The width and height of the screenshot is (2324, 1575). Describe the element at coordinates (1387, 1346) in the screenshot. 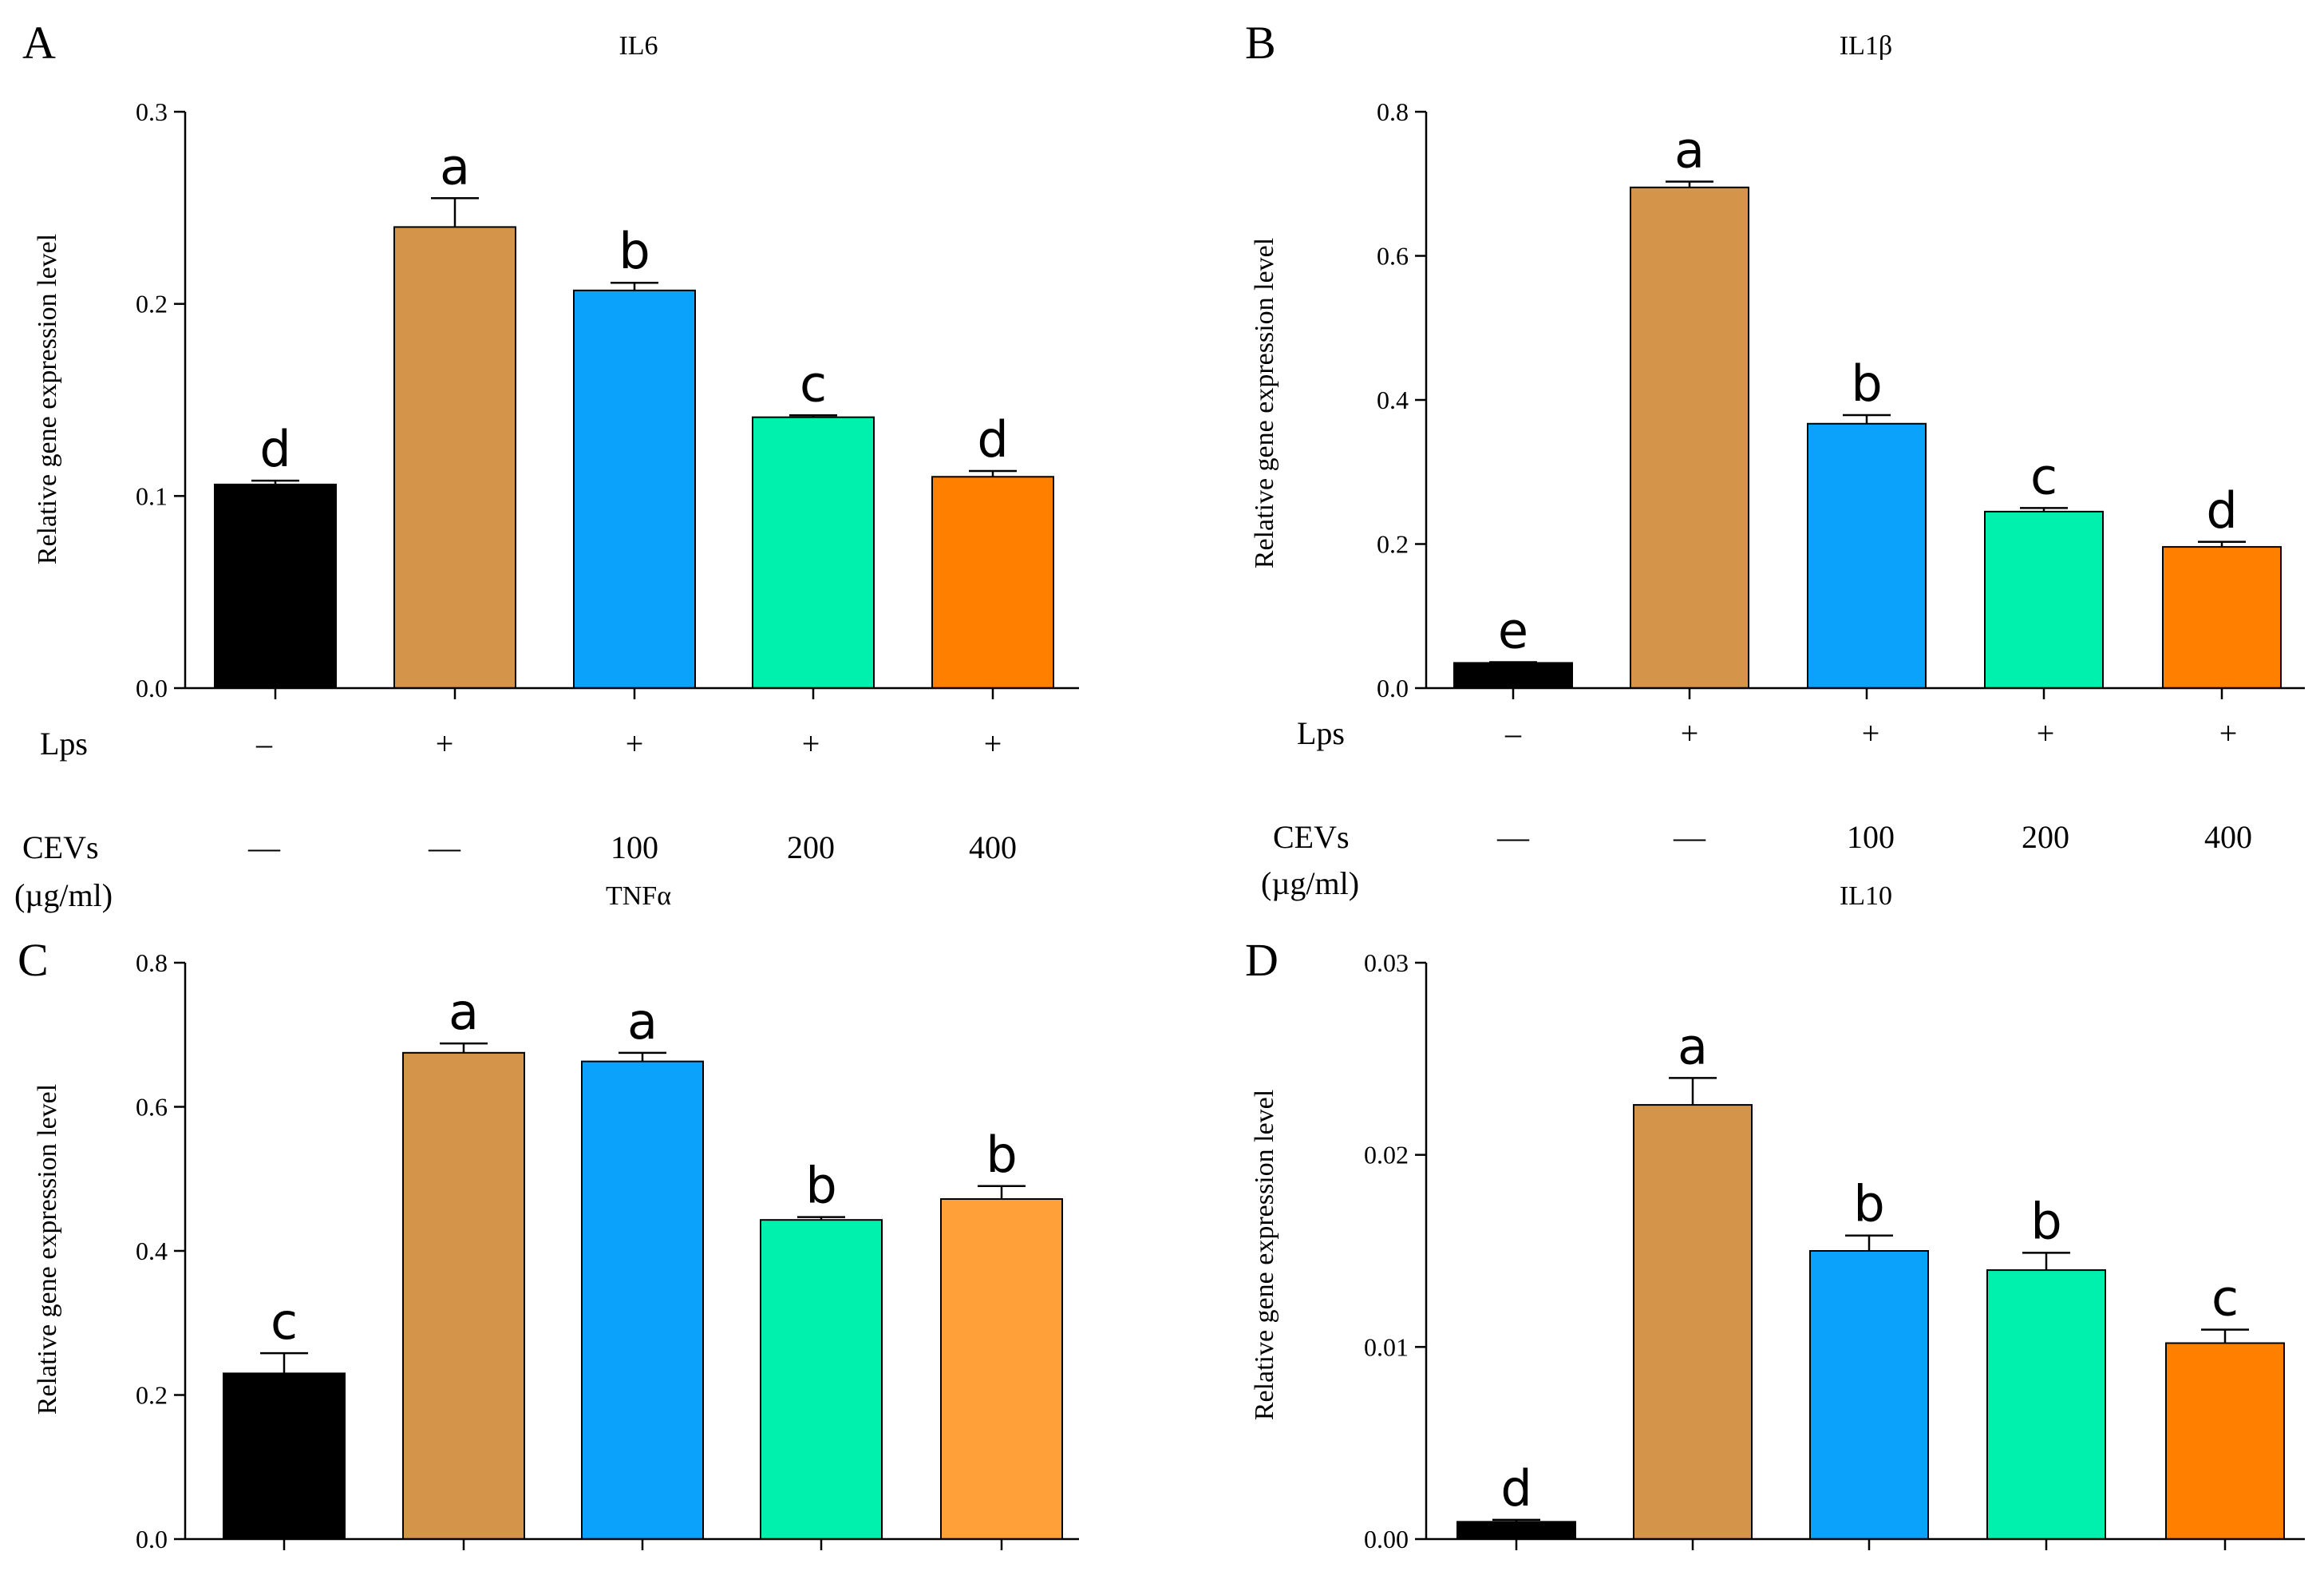

I see `y-tick-label: 0.01` at that location.